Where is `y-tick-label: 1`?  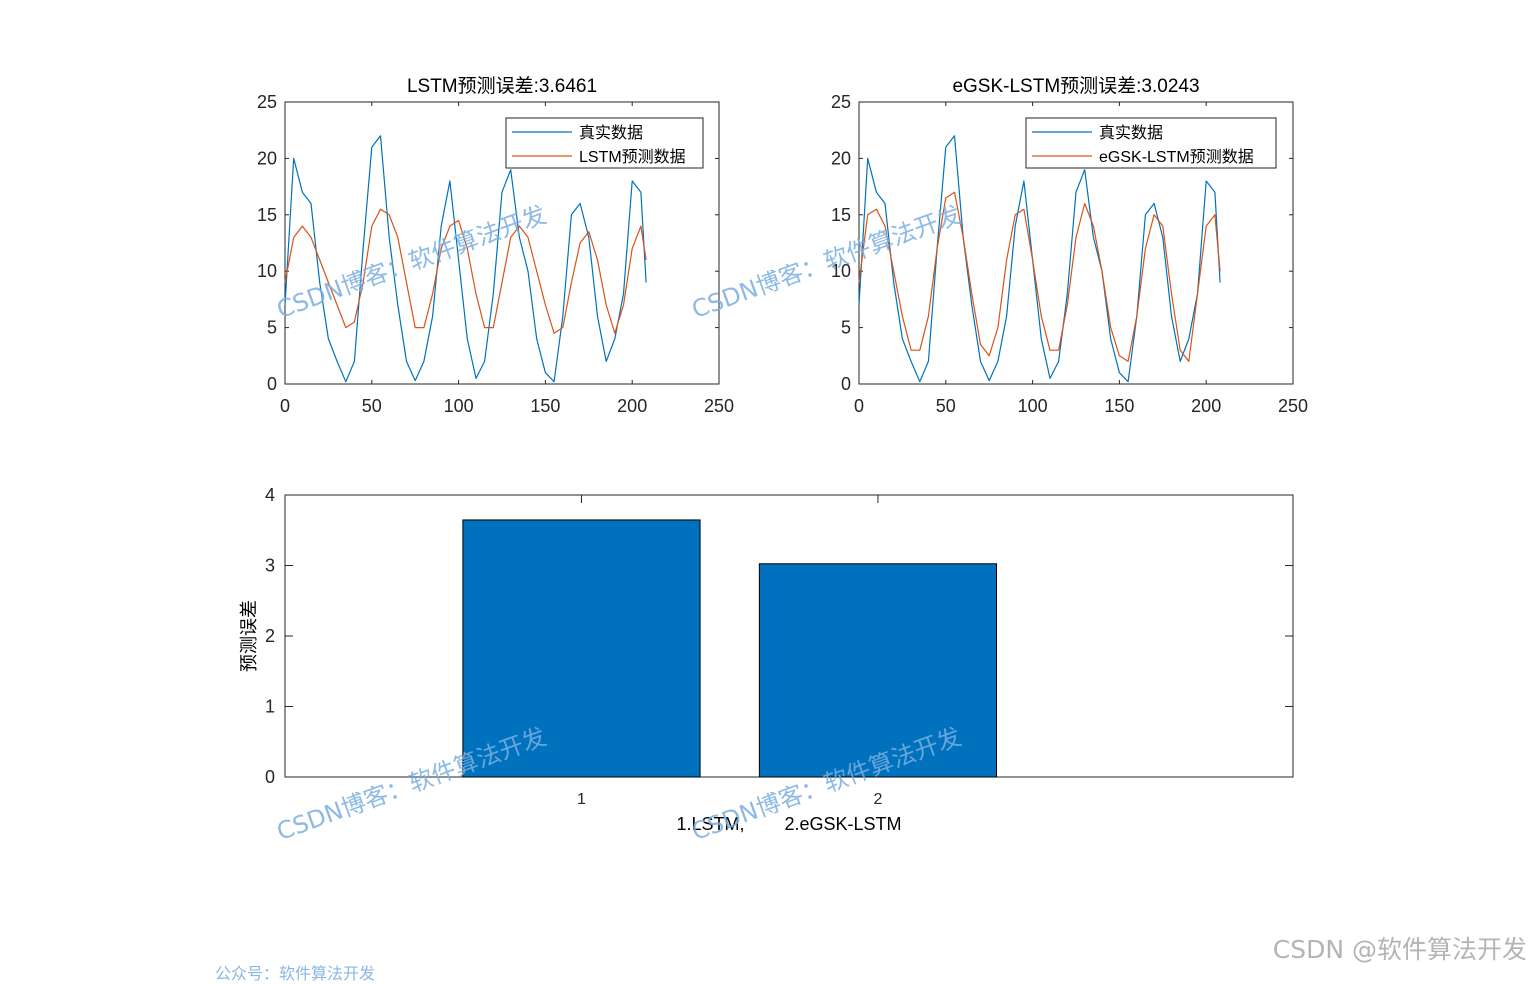
y-tick-label: 1 is located at coordinates (270, 707).